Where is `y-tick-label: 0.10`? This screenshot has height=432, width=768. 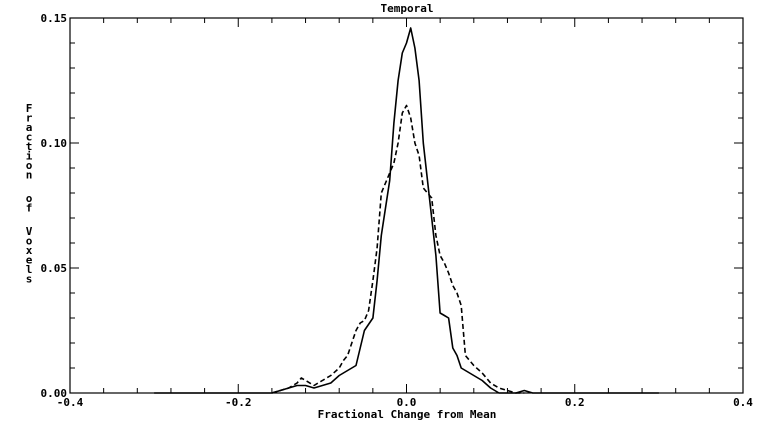 y-tick-label: 0.10 is located at coordinates (54, 143).